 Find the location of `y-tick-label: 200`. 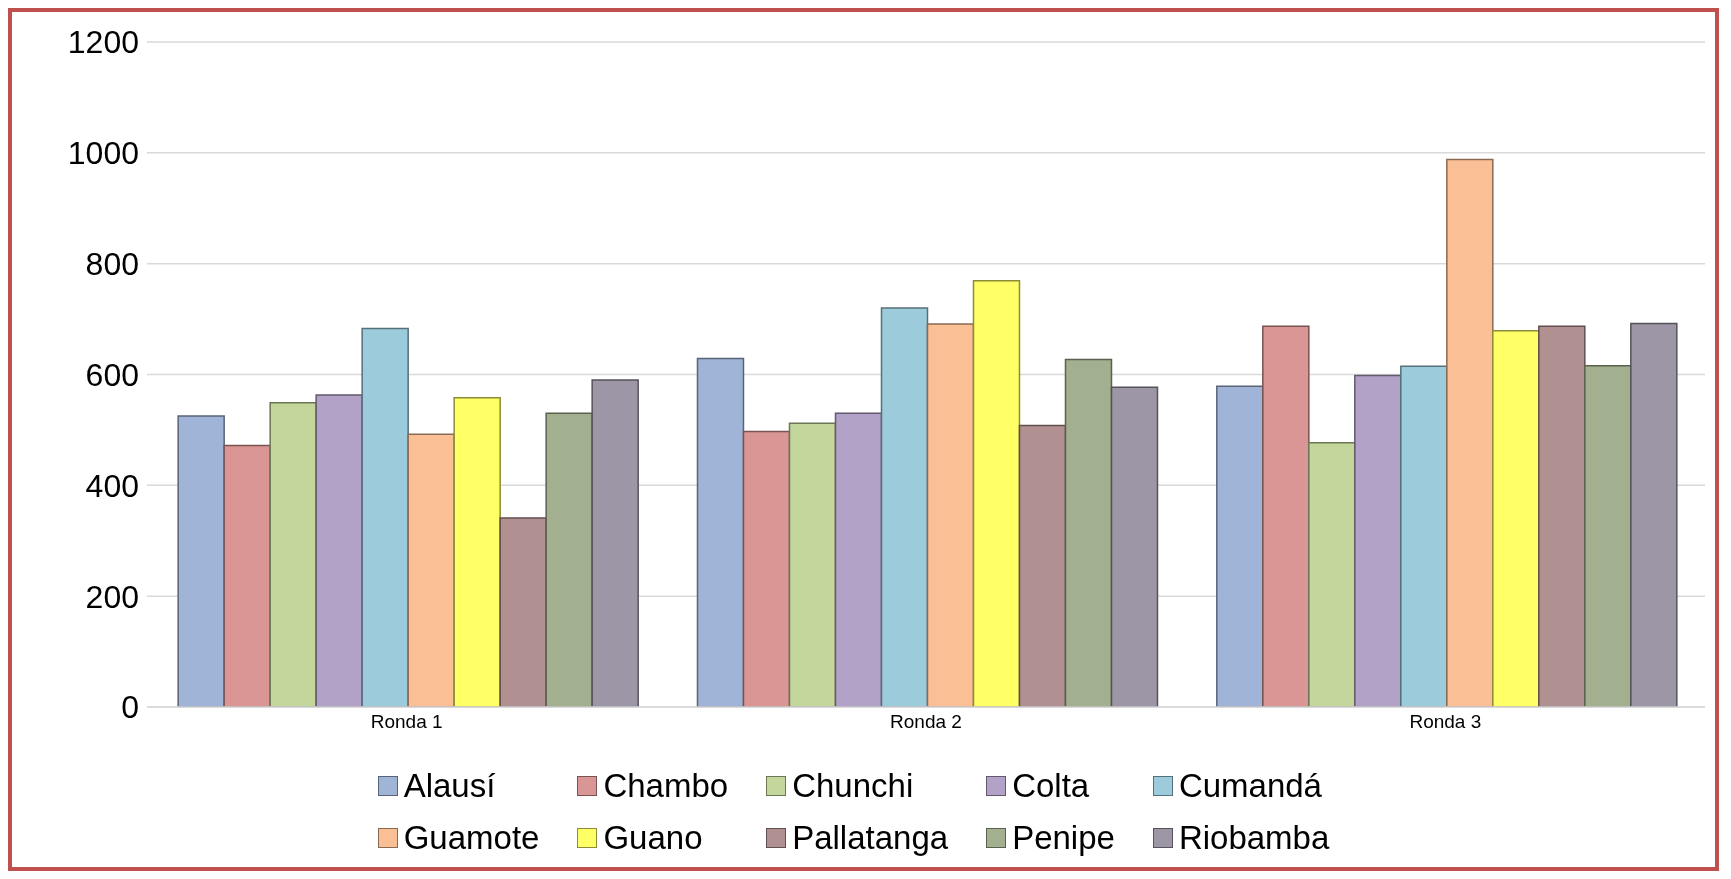

y-tick-label: 200 is located at coordinates (112, 596).